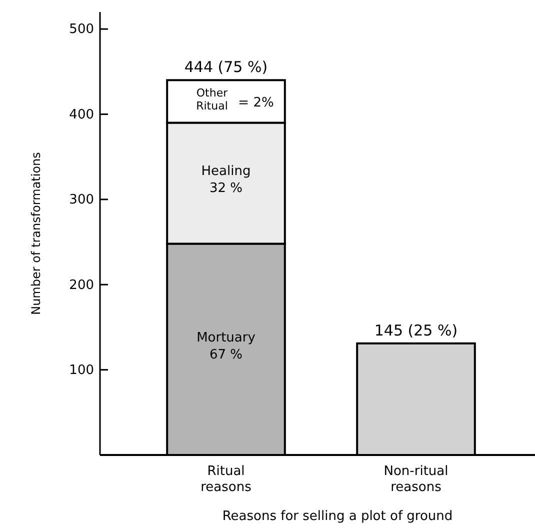  I want to click on y-tick-label: 400, so click(81, 114).